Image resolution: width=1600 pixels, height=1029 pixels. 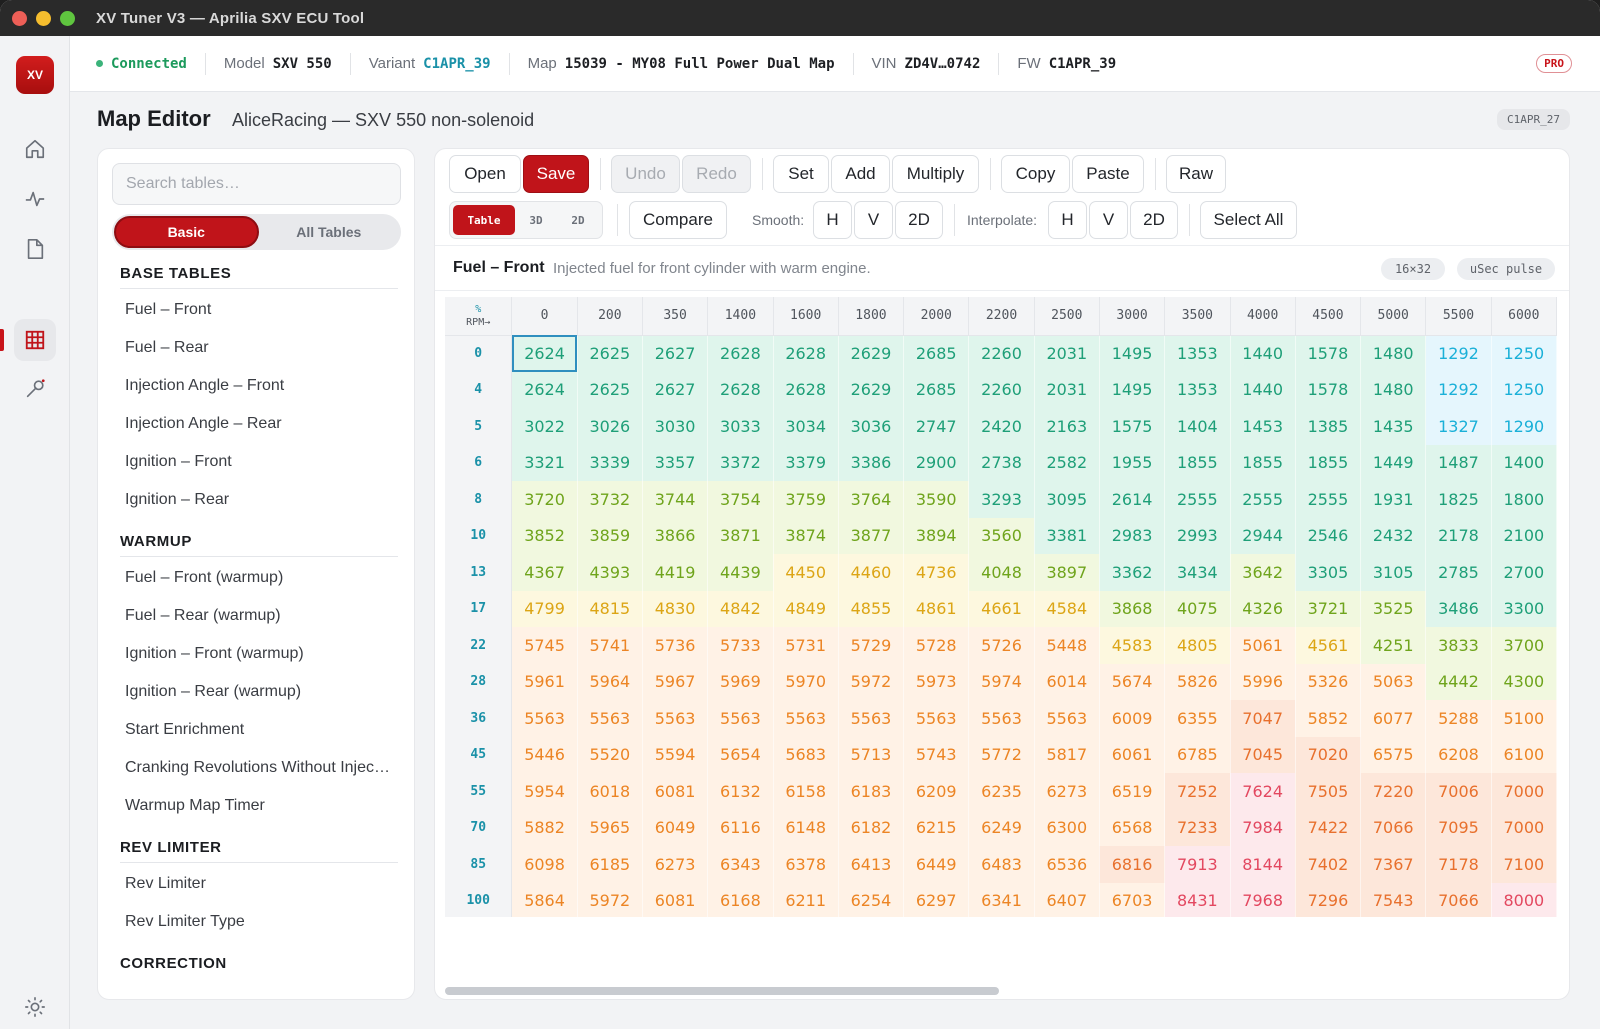 I want to click on grid-cell: 5731, so click(x=806, y=645).